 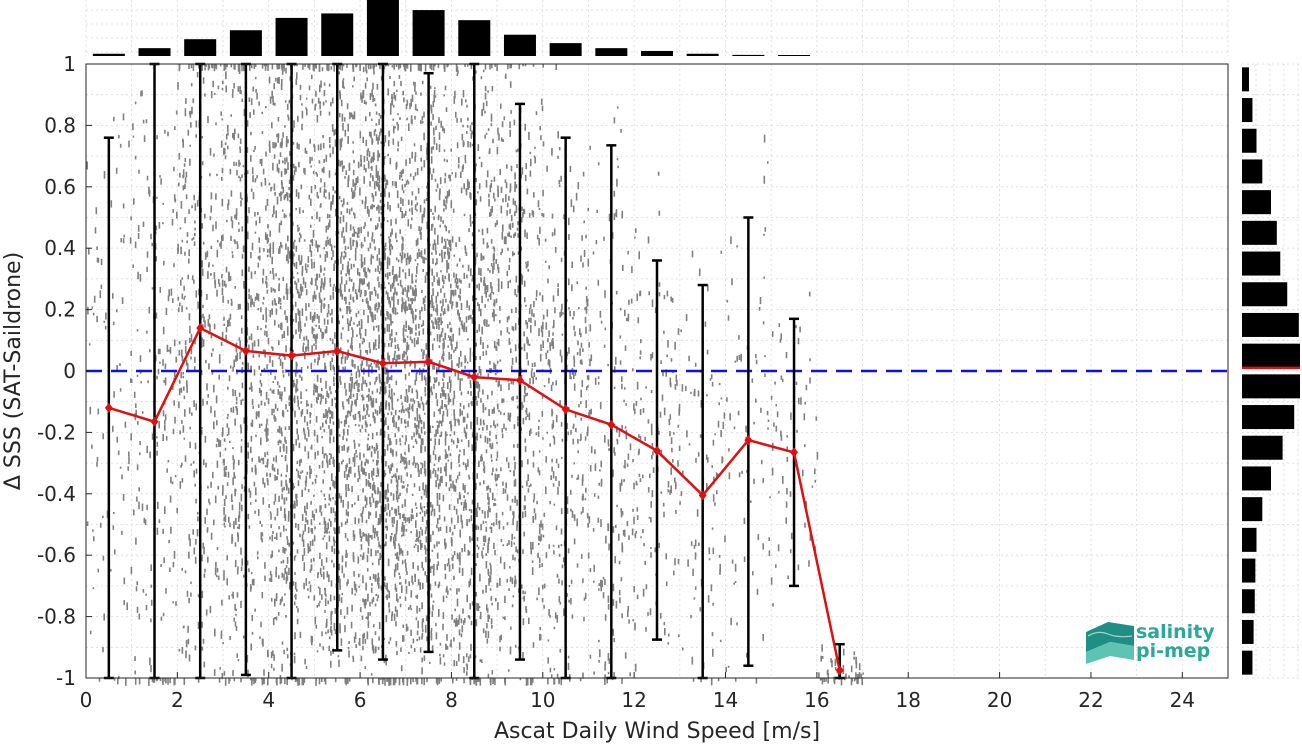 I want to click on y-axis-label: Δ SSS (SAT-Saildrone), so click(x=13, y=371).